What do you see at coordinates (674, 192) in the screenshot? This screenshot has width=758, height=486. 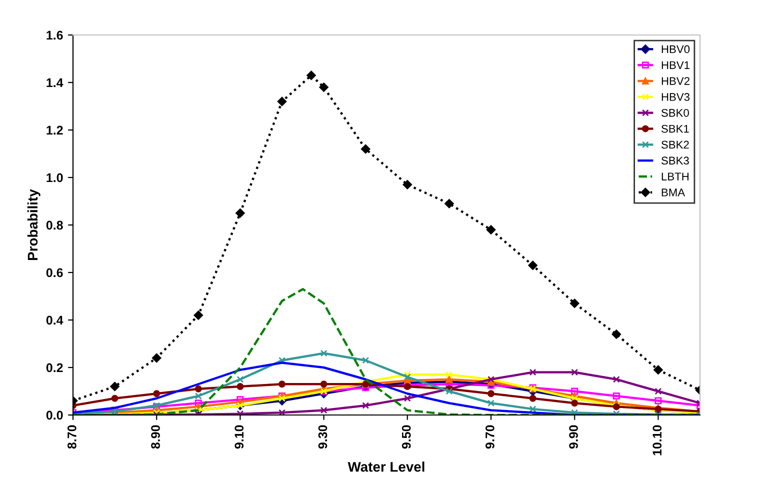 I see `legend-label: BMA` at bounding box center [674, 192].